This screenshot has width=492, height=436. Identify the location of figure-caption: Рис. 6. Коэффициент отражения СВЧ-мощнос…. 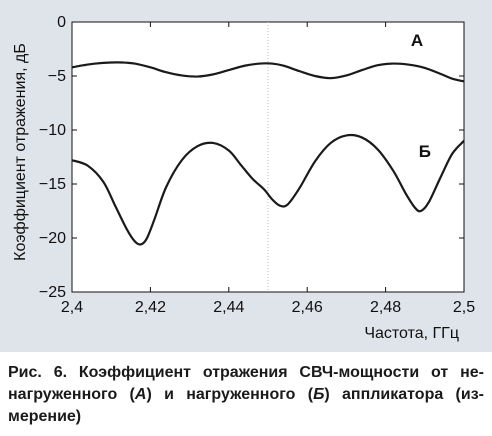
(246, 395).